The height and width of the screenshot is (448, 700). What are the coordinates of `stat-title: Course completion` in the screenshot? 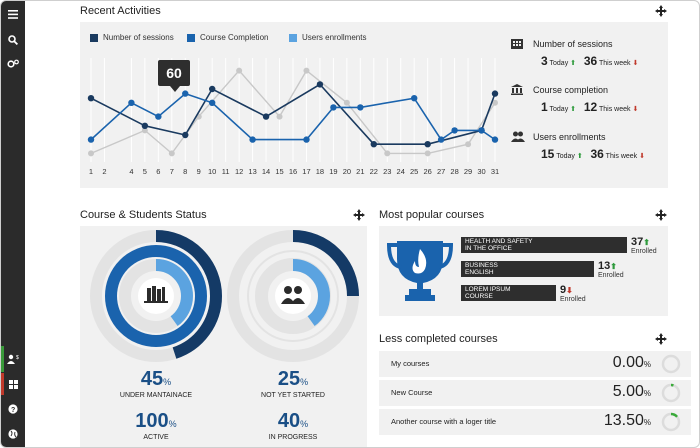 It's located at (571, 89).